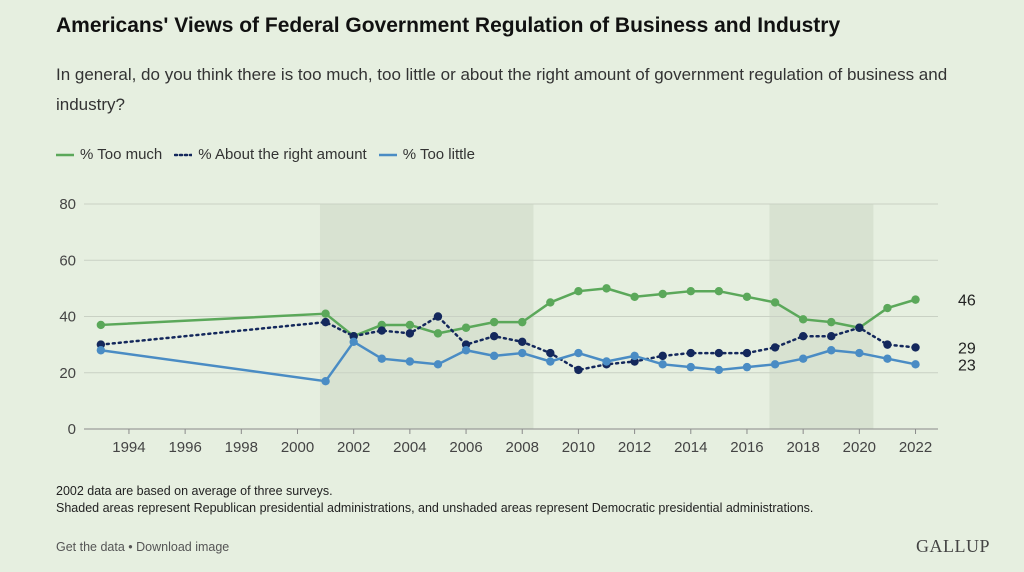 Image resolution: width=1024 pixels, height=572 pixels. Describe the element at coordinates (90, 547) in the screenshot. I see `get-data-link: Get the data` at that location.